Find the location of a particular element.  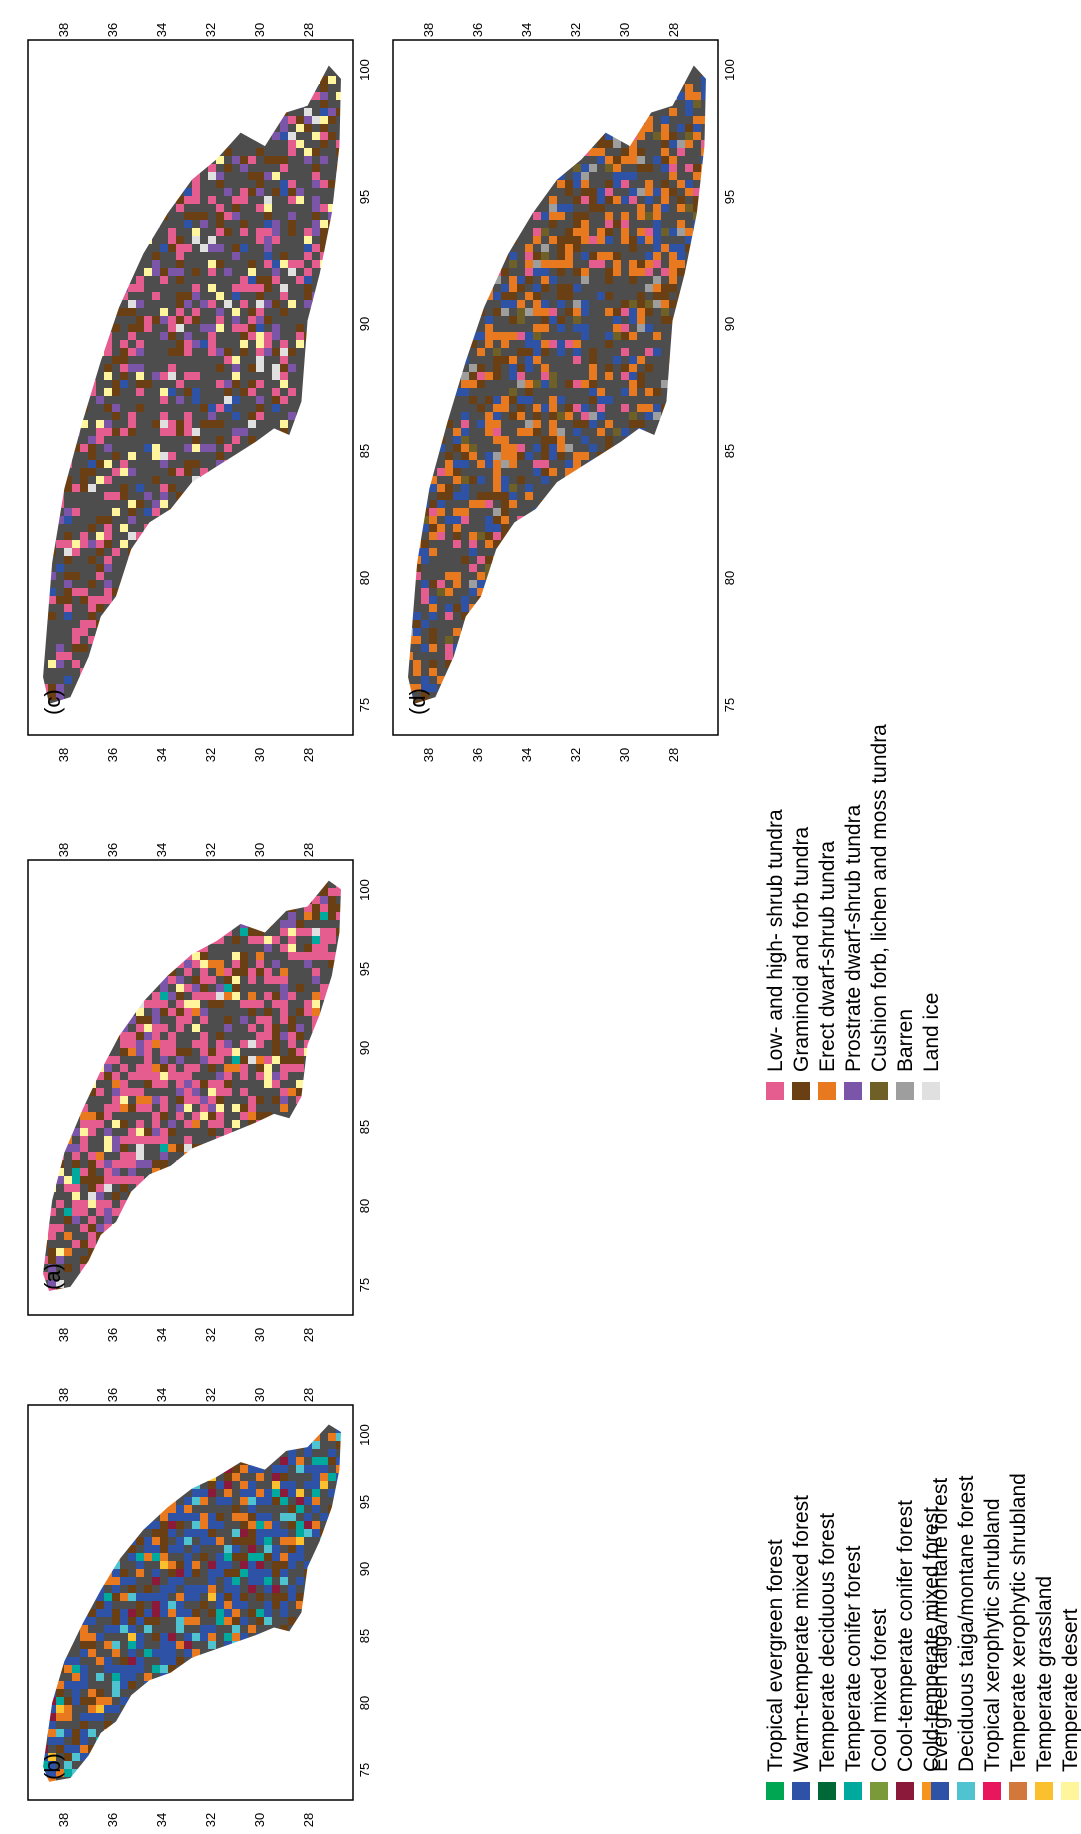

legend-tundra-label: Land ice is located at coordinates (931, 1032).